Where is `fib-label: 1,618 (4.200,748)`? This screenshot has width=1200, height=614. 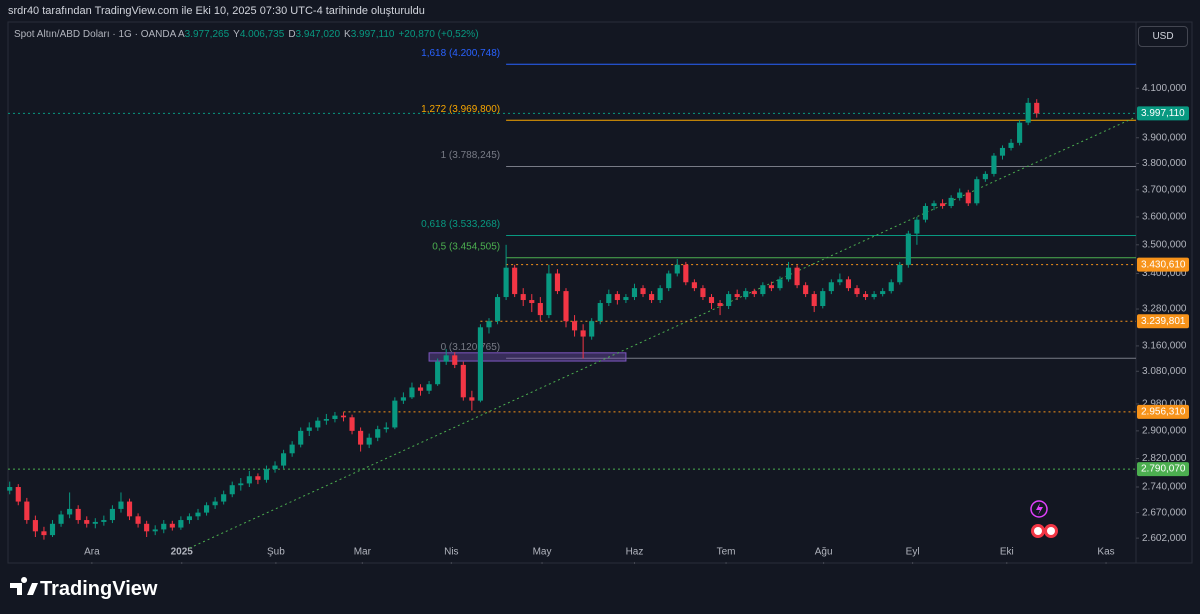 fib-label: 1,618 (4.200,748) is located at coordinates (460, 53).